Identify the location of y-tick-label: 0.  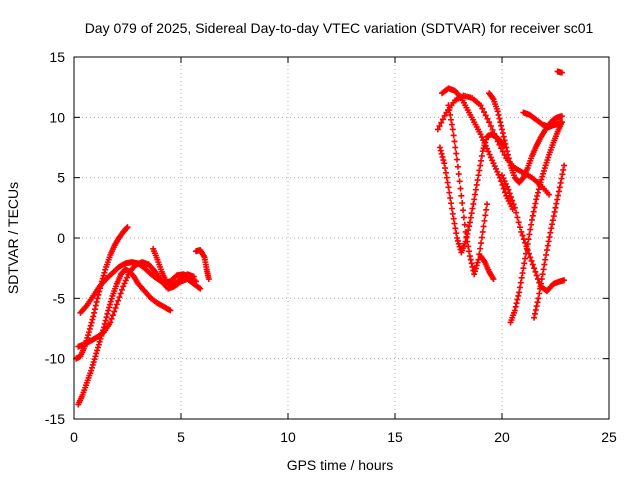
(61, 238).